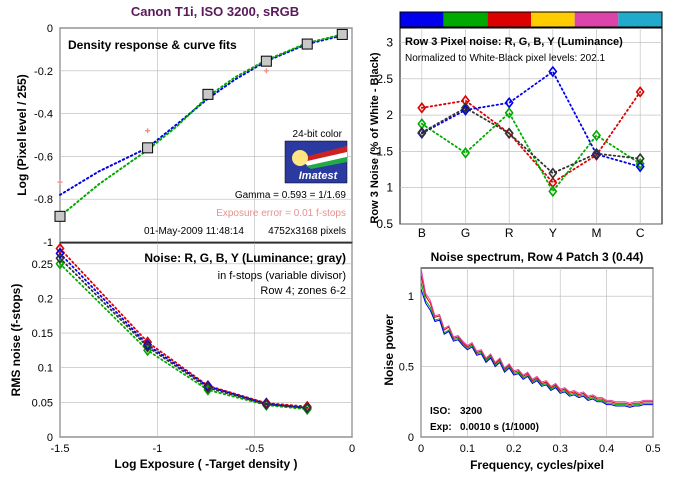 The image size is (680, 480). What do you see at coordinates (640, 19) in the screenshot?
I see `row3-patch-cyan` at bounding box center [640, 19].